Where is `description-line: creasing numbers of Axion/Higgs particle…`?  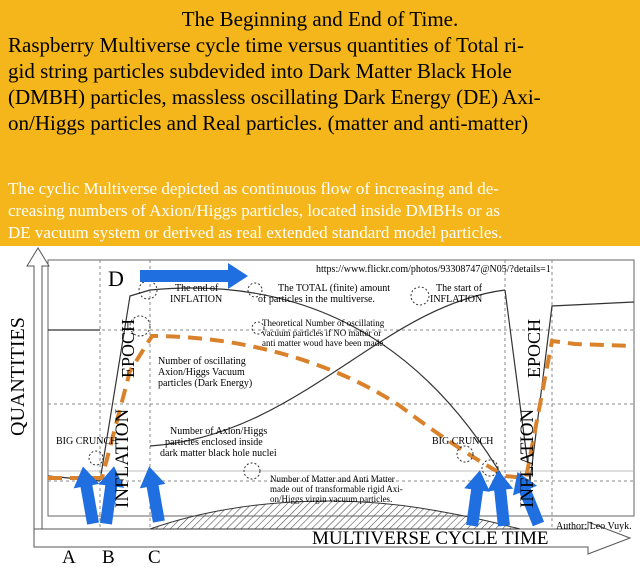 description-line: creasing numbers of Axion/Higgs particle… is located at coordinates (254, 210).